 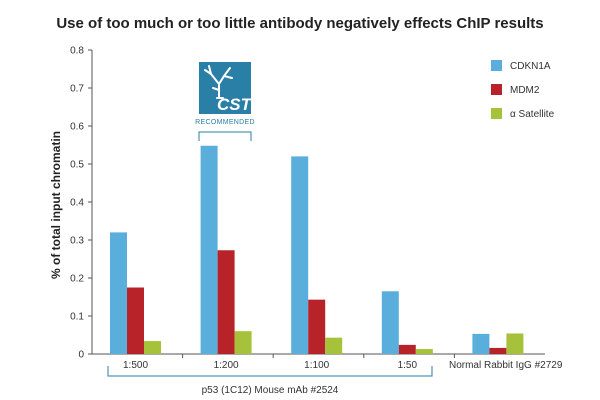 I want to click on y-tick-label: 0.8, so click(x=77, y=51).